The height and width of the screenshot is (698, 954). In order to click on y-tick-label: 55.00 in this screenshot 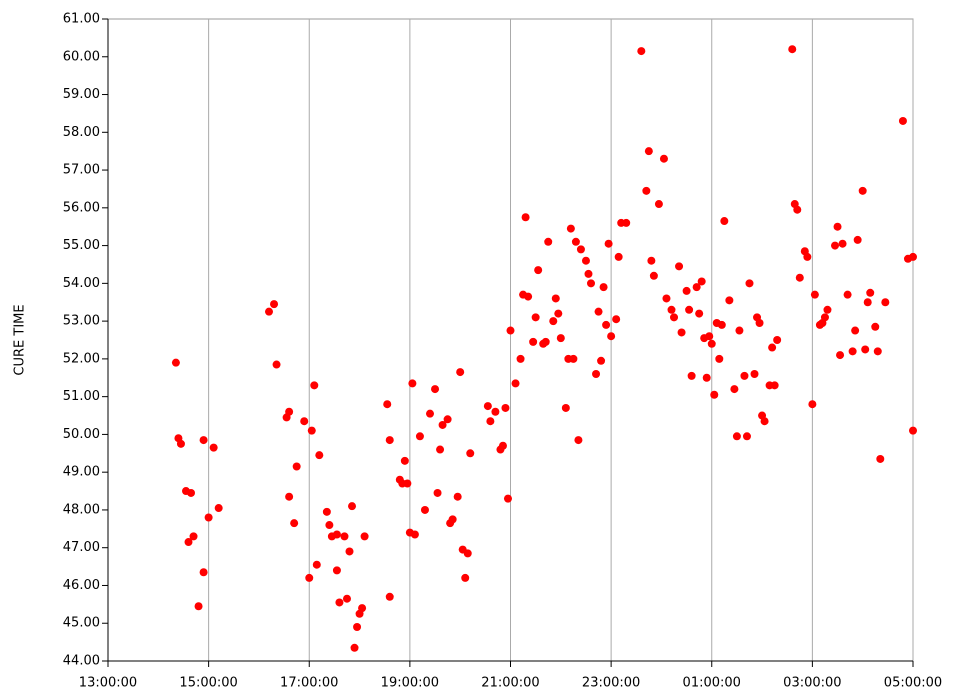, I will do `click(81, 245)`.